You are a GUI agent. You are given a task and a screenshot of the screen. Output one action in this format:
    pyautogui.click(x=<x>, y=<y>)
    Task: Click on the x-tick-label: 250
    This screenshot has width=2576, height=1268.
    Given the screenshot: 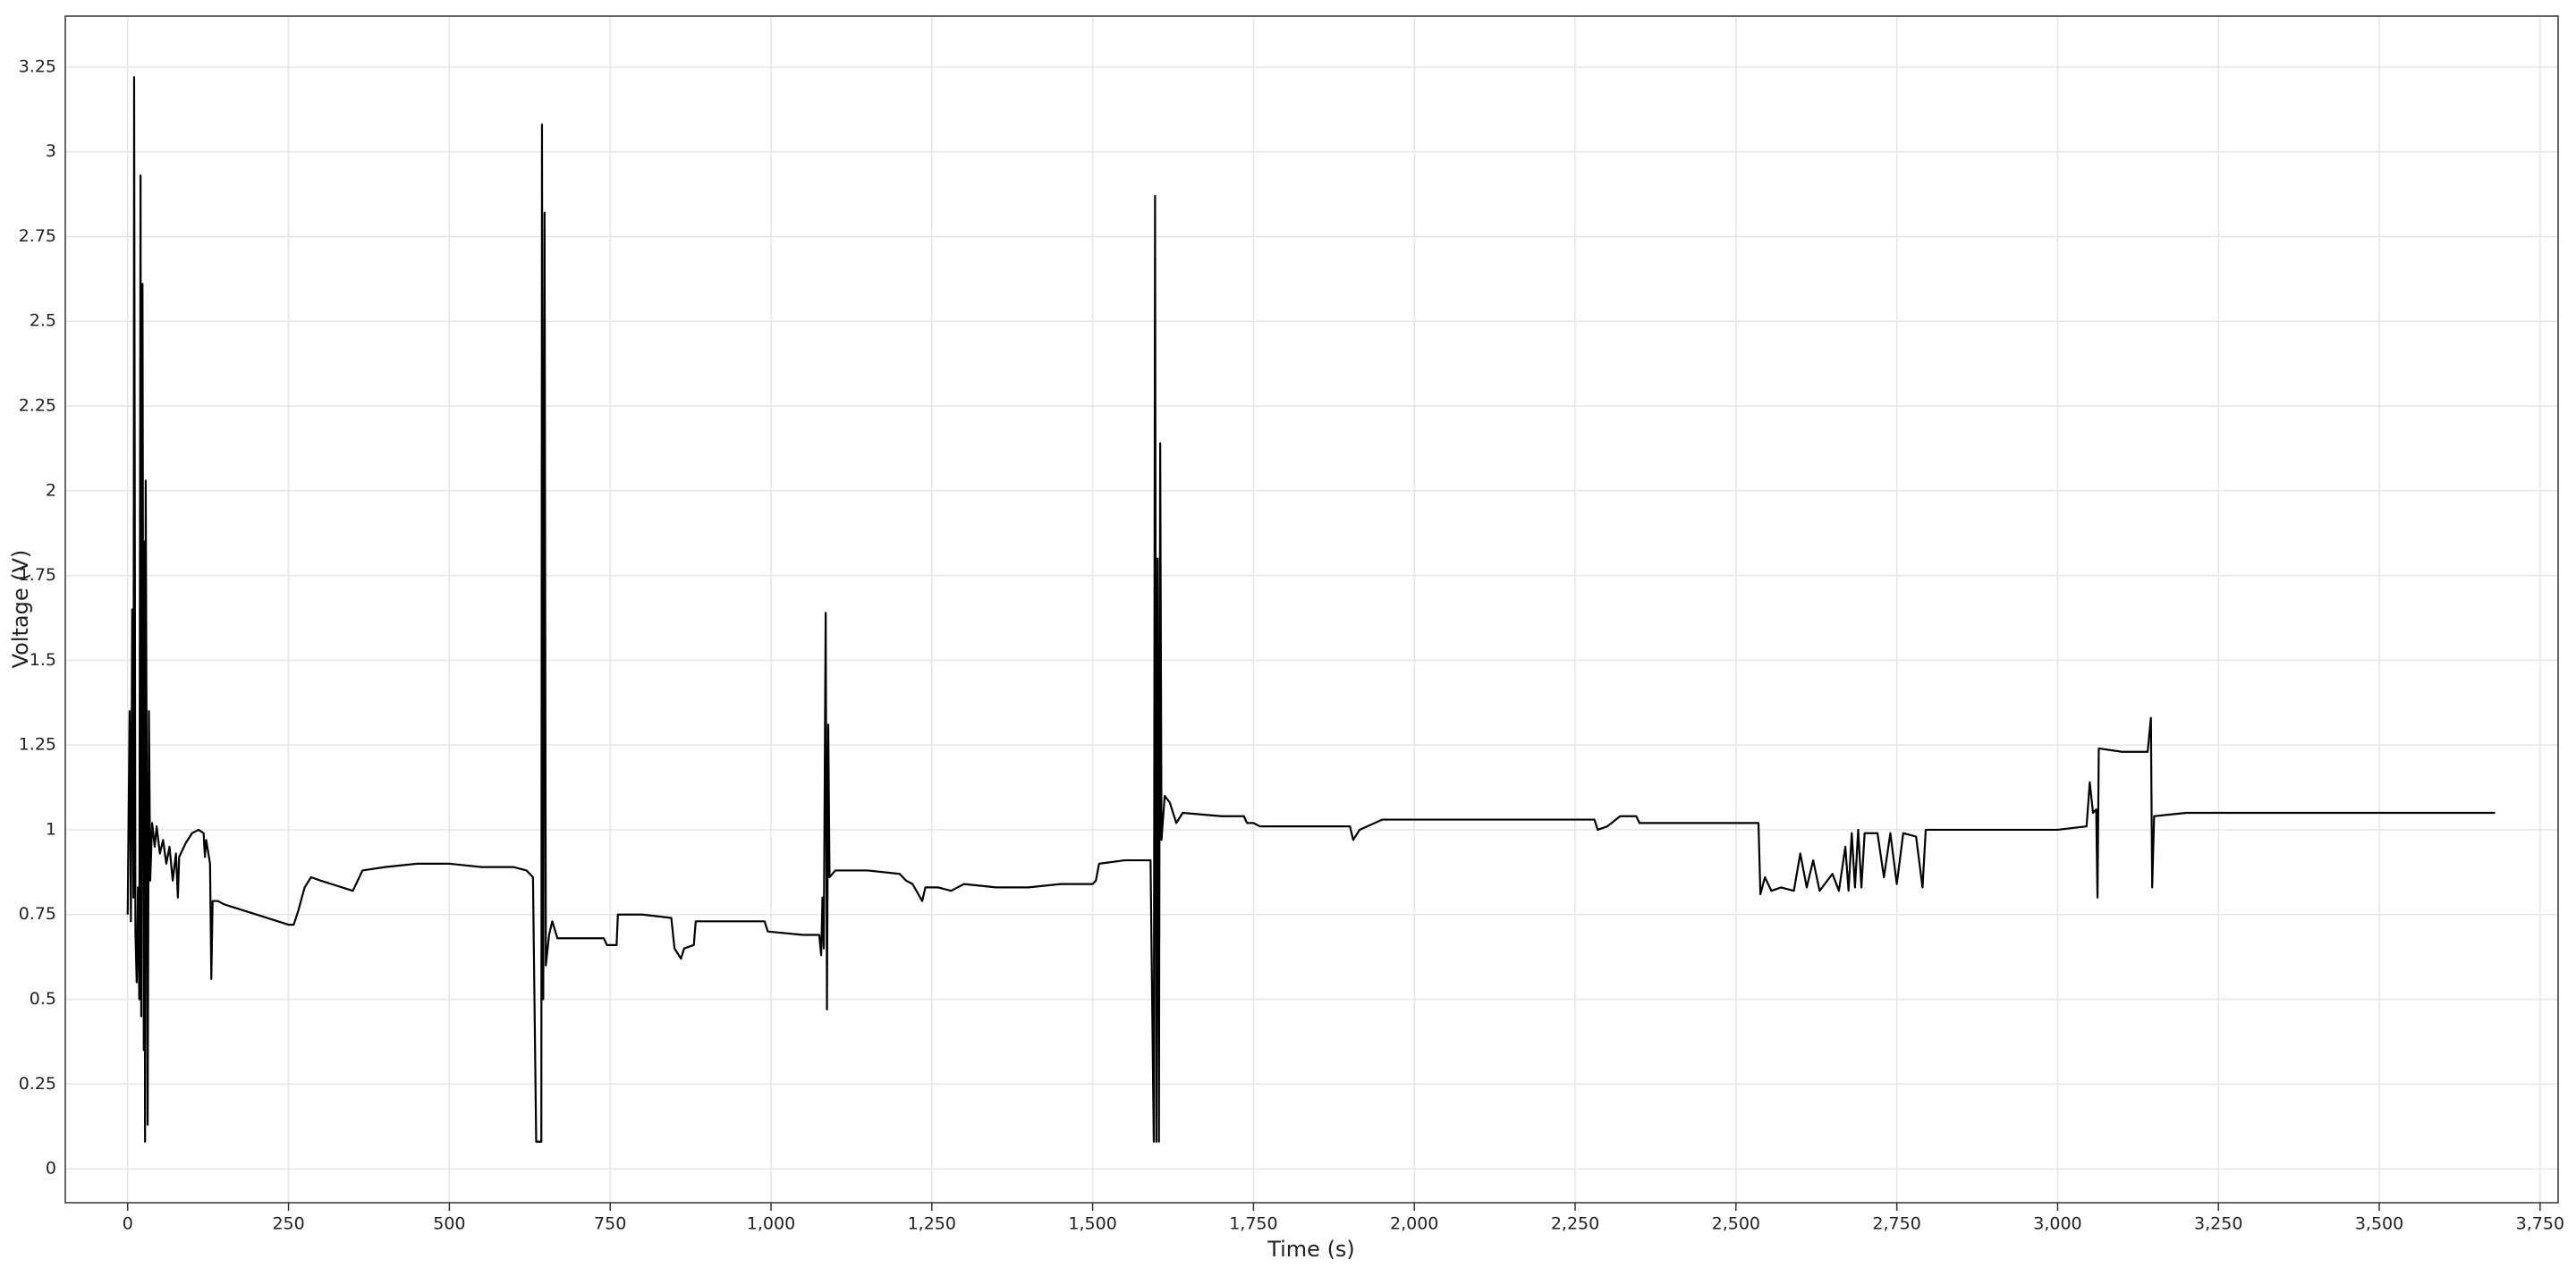 What is the action you would take?
    pyautogui.click(x=288, y=1224)
    